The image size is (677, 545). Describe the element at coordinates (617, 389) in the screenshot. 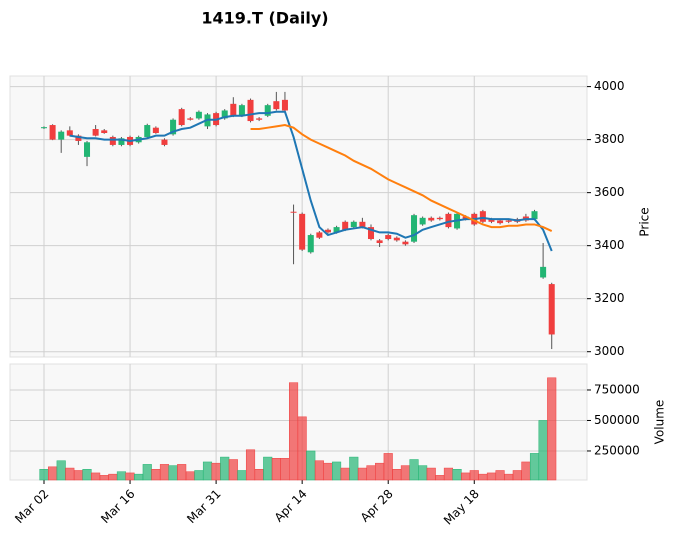

I see `volume-tick-label: 750000` at that location.